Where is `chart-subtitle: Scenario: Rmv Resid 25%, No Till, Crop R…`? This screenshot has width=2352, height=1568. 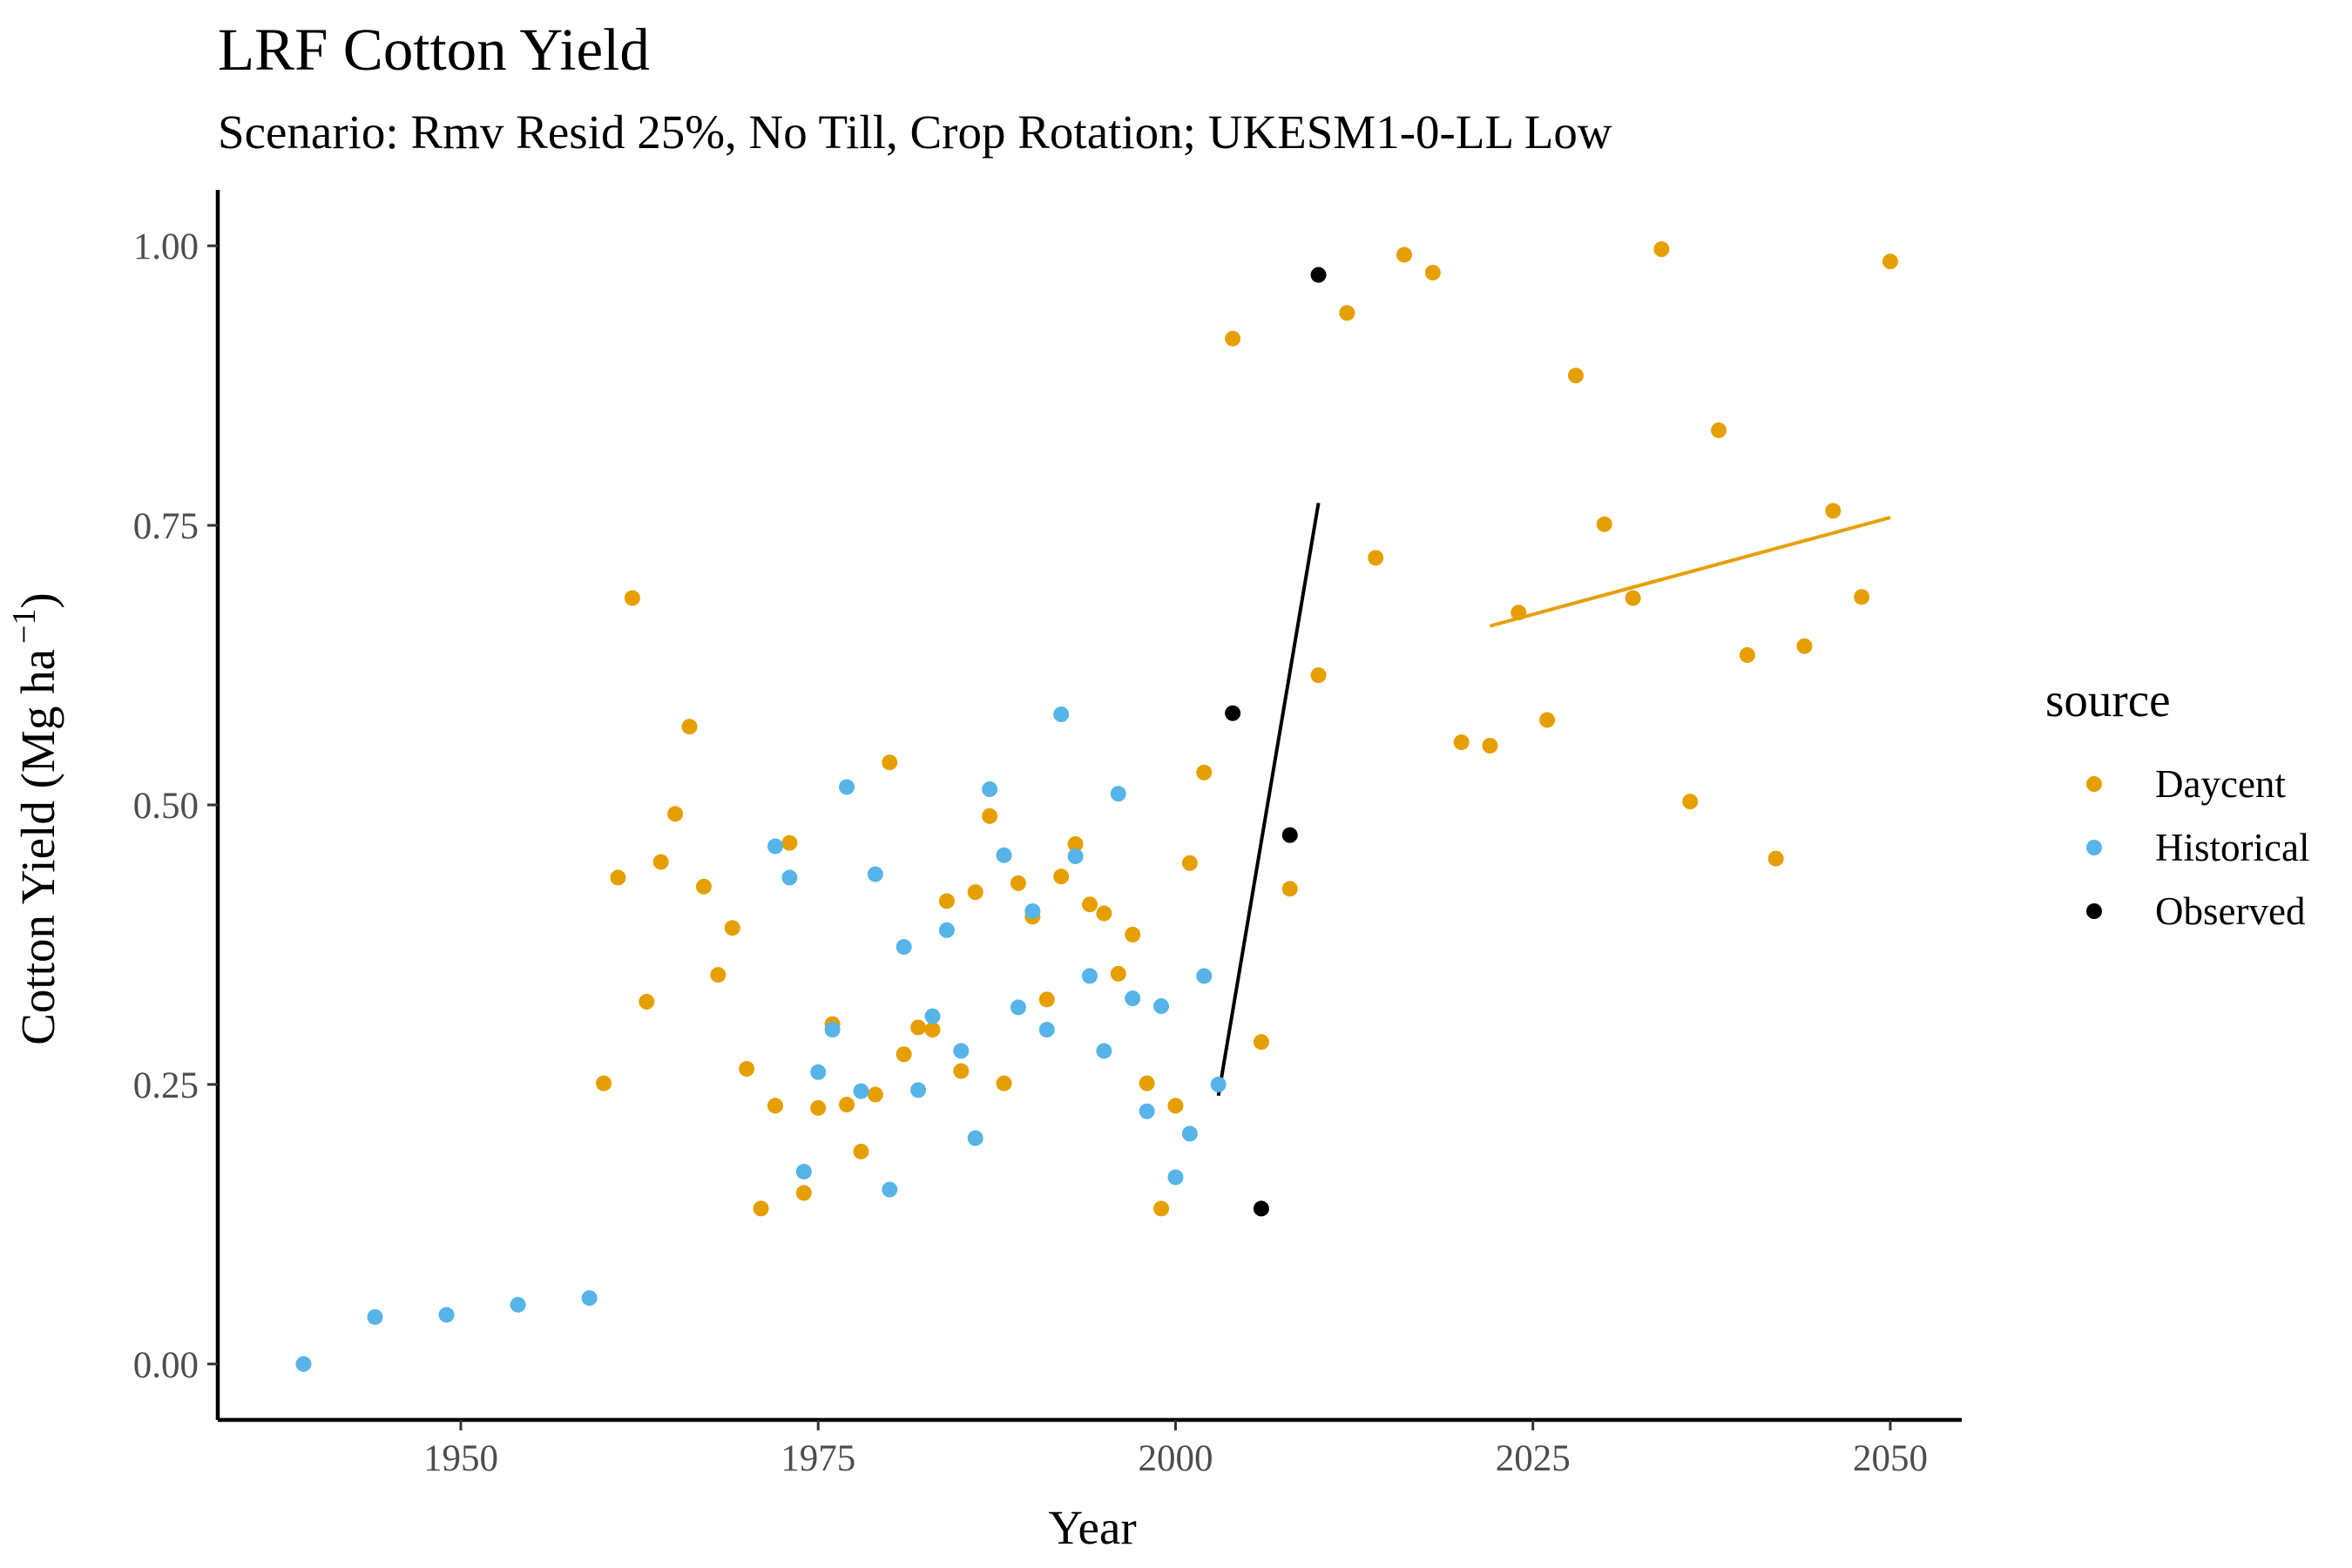
chart-subtitle: Scenario: Rmv Resid 25%, No Till, Crop R… is located at coordinates (915, 132).